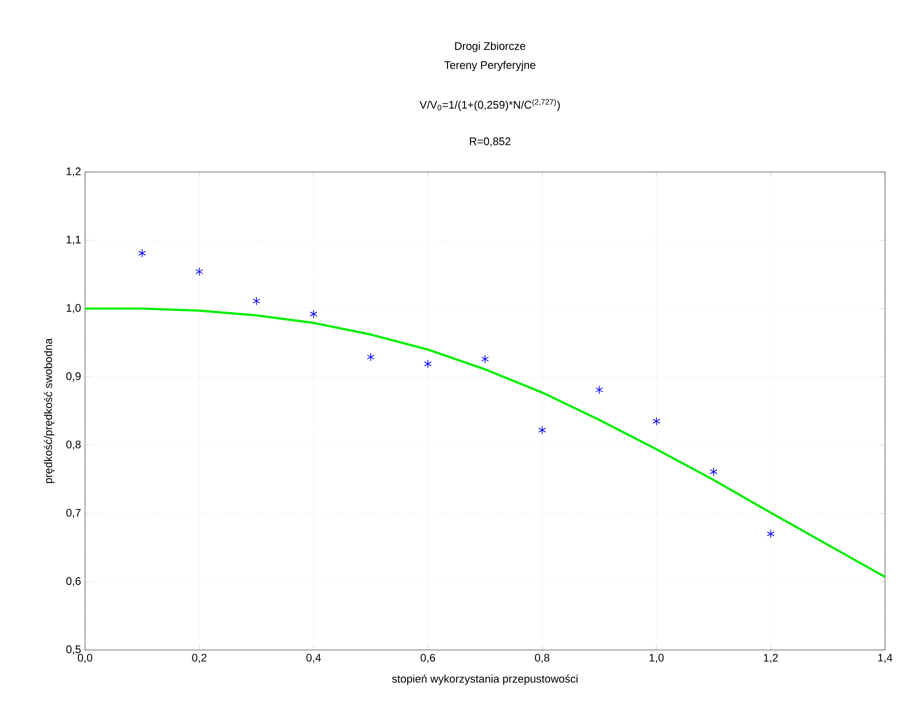  What do you see at coordinates (313, 658) in the screenshot?
I see `x-tick-label: 0,4` at bounding box center [313, 658].